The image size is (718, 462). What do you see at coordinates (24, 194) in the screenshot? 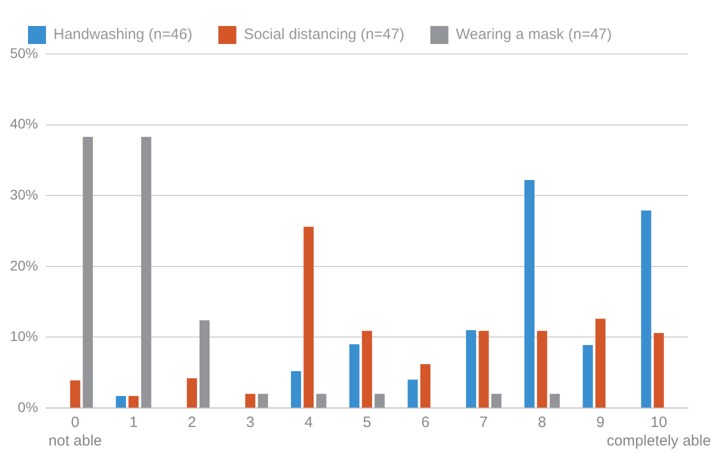
I see `y-tick-label: 30%` at bounding box center [24, 194].